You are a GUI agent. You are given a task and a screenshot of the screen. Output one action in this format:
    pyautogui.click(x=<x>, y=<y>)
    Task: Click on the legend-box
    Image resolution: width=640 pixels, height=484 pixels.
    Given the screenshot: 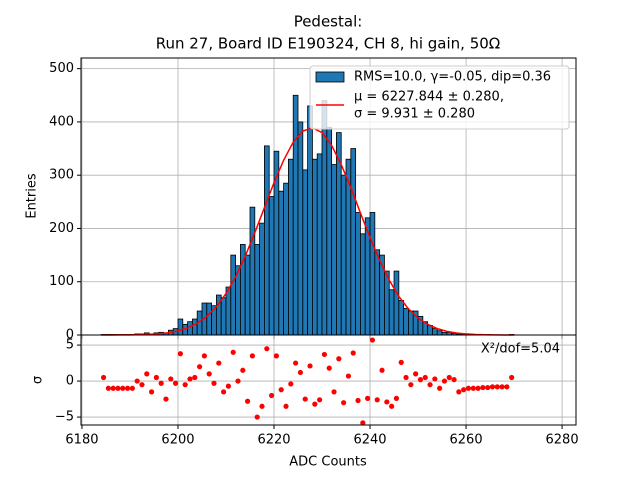 What is the action you would take?
    pyautogui.click(x=439, y=97)
    